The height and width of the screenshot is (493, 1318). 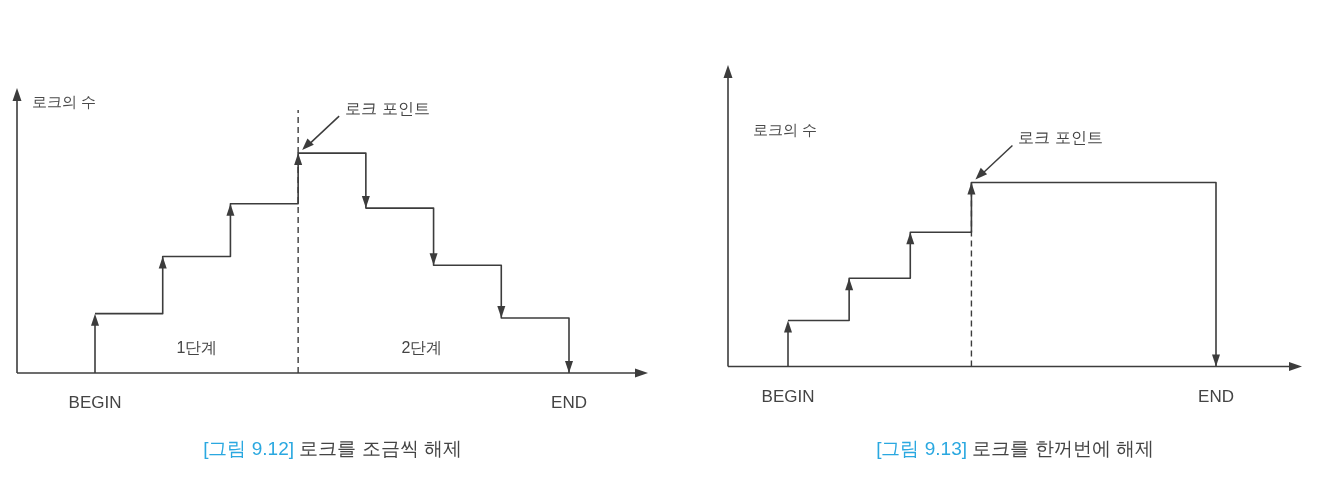 I want to click on annotation: 1단계, so click(x=197, y=347).